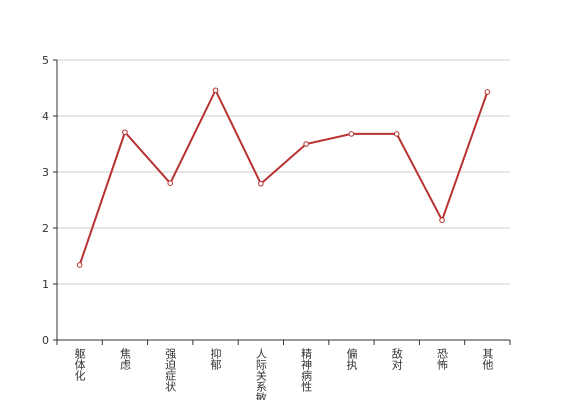 Image resolution: width=567 pixels, height=400 pixels. What do you see at coordinates (45, 228) in the screenshot?
I see `y-tick-label: 2` at bounding box center [45, 228].